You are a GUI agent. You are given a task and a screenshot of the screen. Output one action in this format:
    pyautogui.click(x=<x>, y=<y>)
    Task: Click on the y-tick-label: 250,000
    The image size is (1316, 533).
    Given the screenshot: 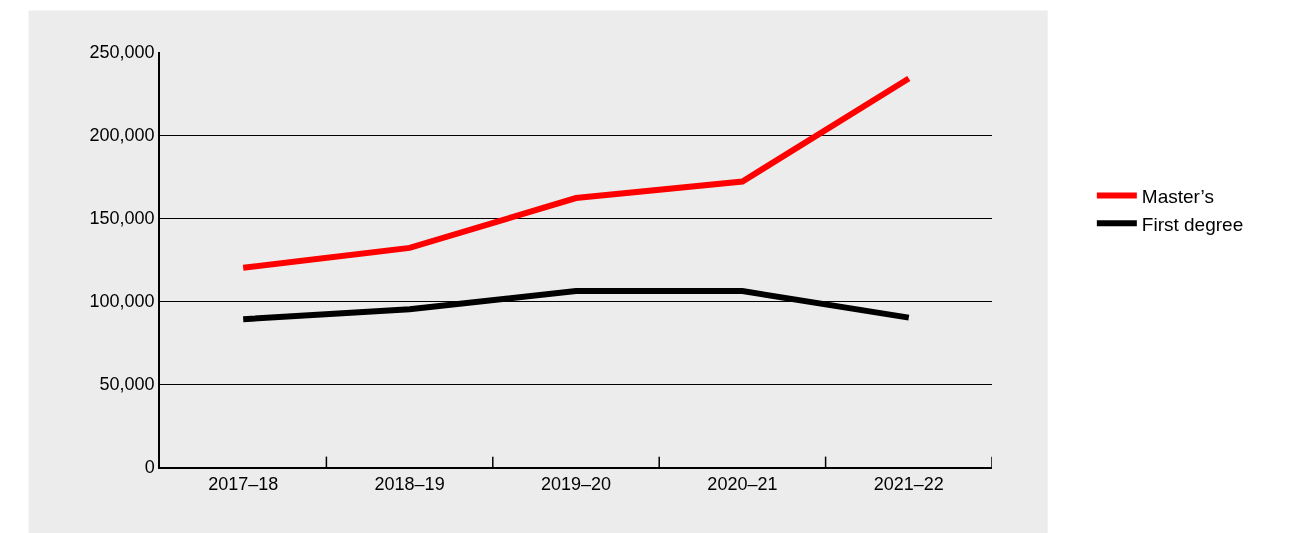 What is the action you would take?
    pyautogui.click(x=122, y=52)
    